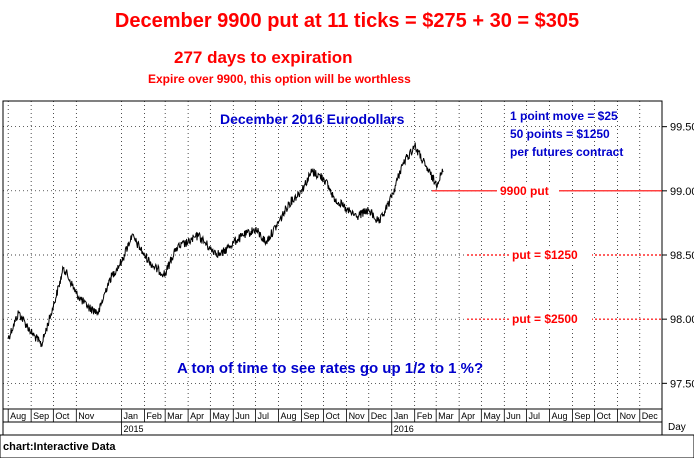  What do you see at coordinates (560, 134) in the screenshot?
I see `annotation-fifty-points: 50 points = $1250` at bounding box center [560, 134].